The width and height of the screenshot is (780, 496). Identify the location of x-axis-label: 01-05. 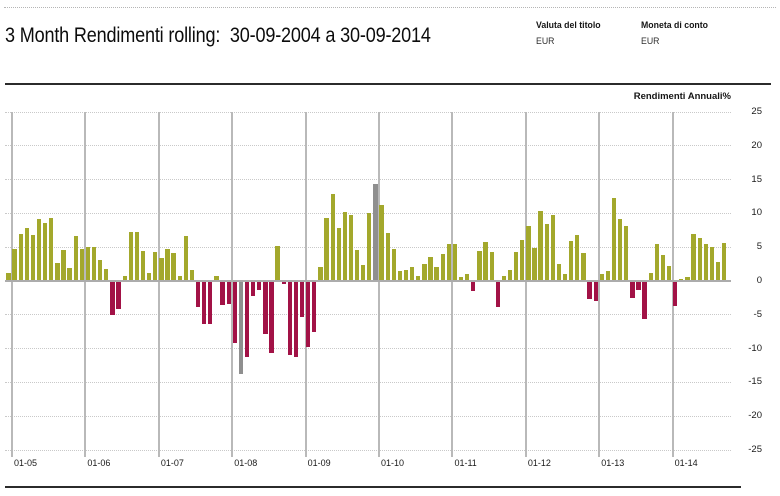
(26, 463).